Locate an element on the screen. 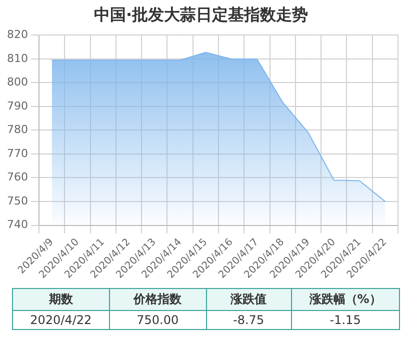  y-tick-label: 740 is located at coordinates (17, 225).